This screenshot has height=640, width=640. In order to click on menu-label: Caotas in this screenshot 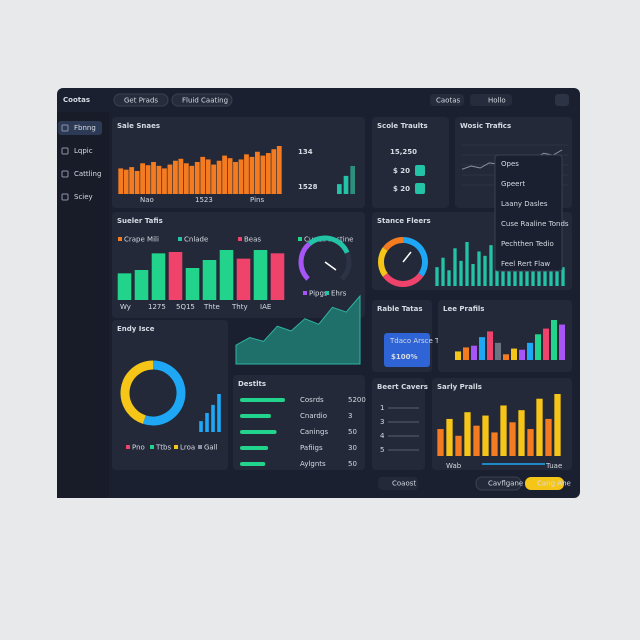, I will do `click(448, 101)`.